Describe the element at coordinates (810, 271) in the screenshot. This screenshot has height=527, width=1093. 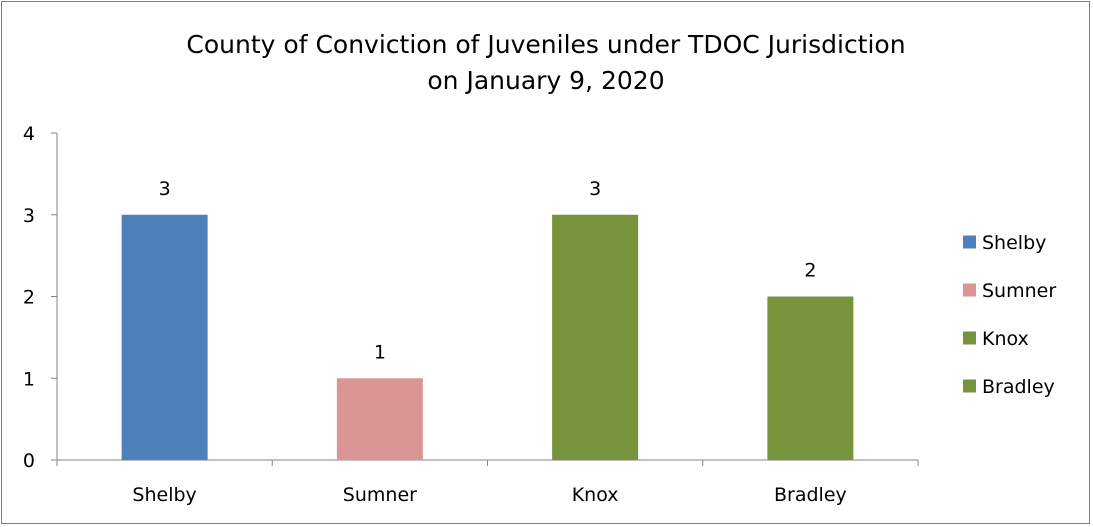
I see `data-label-bradley: 2` at that location.